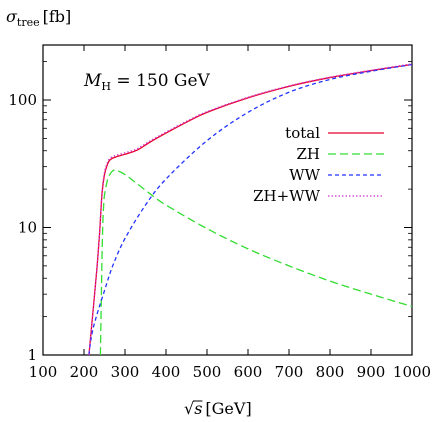 The width and height of the screenshot is (436, 422). What do you see at coordinates (193, 408) in the screenshot?
I see `x-axis-symbol: √s` at bounding box center [193, 408].